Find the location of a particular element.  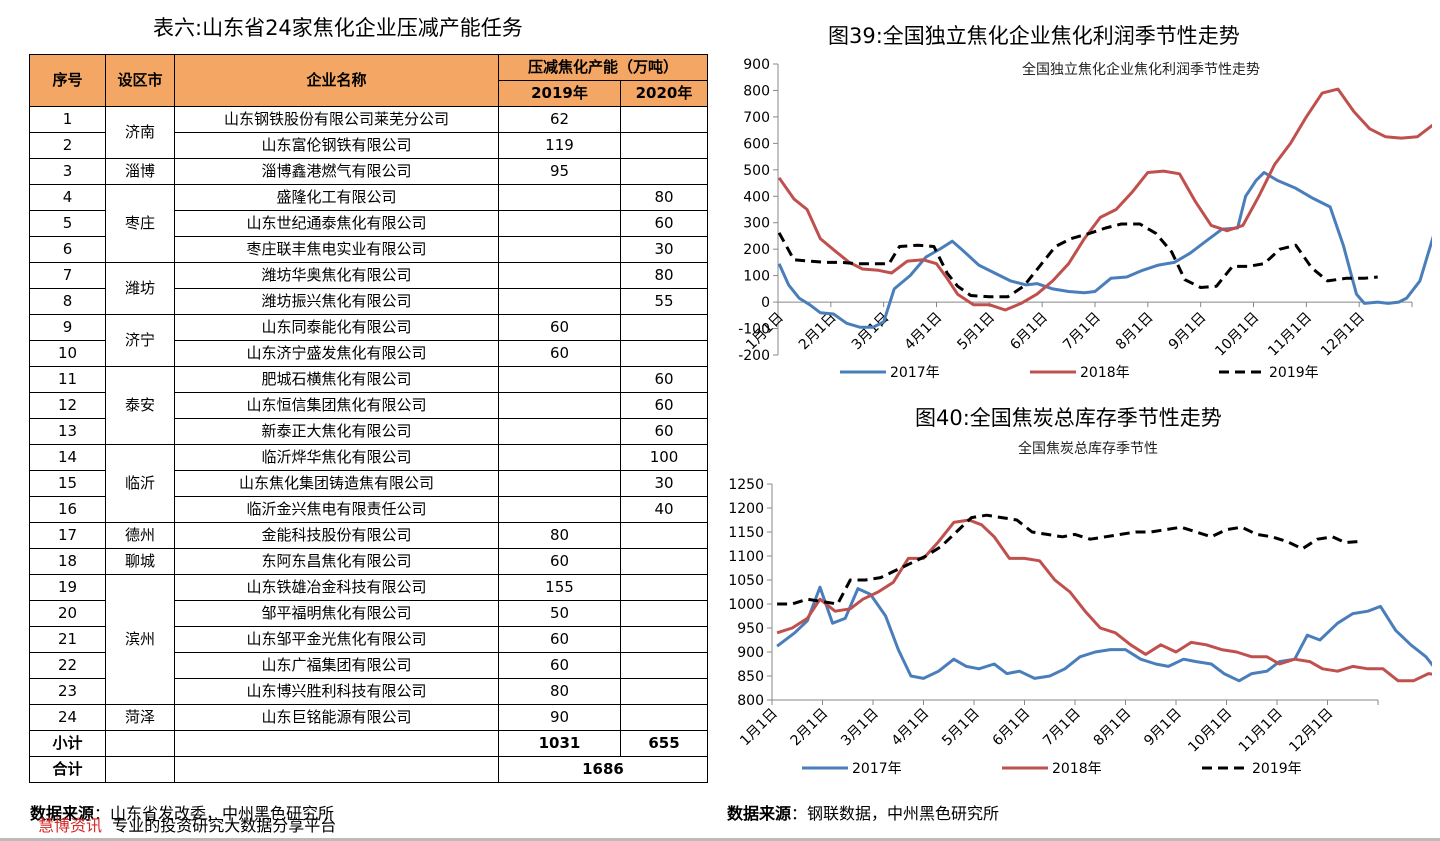

capacity-2019-cell: 90 is located at coordinates (559, 717).